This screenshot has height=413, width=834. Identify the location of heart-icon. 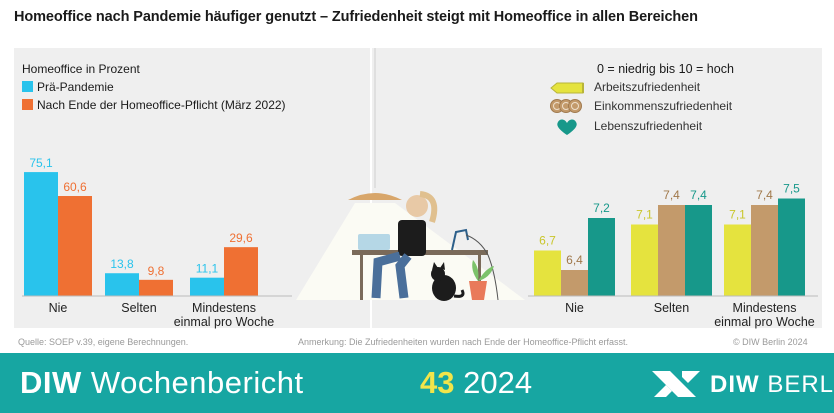
(567, 127).